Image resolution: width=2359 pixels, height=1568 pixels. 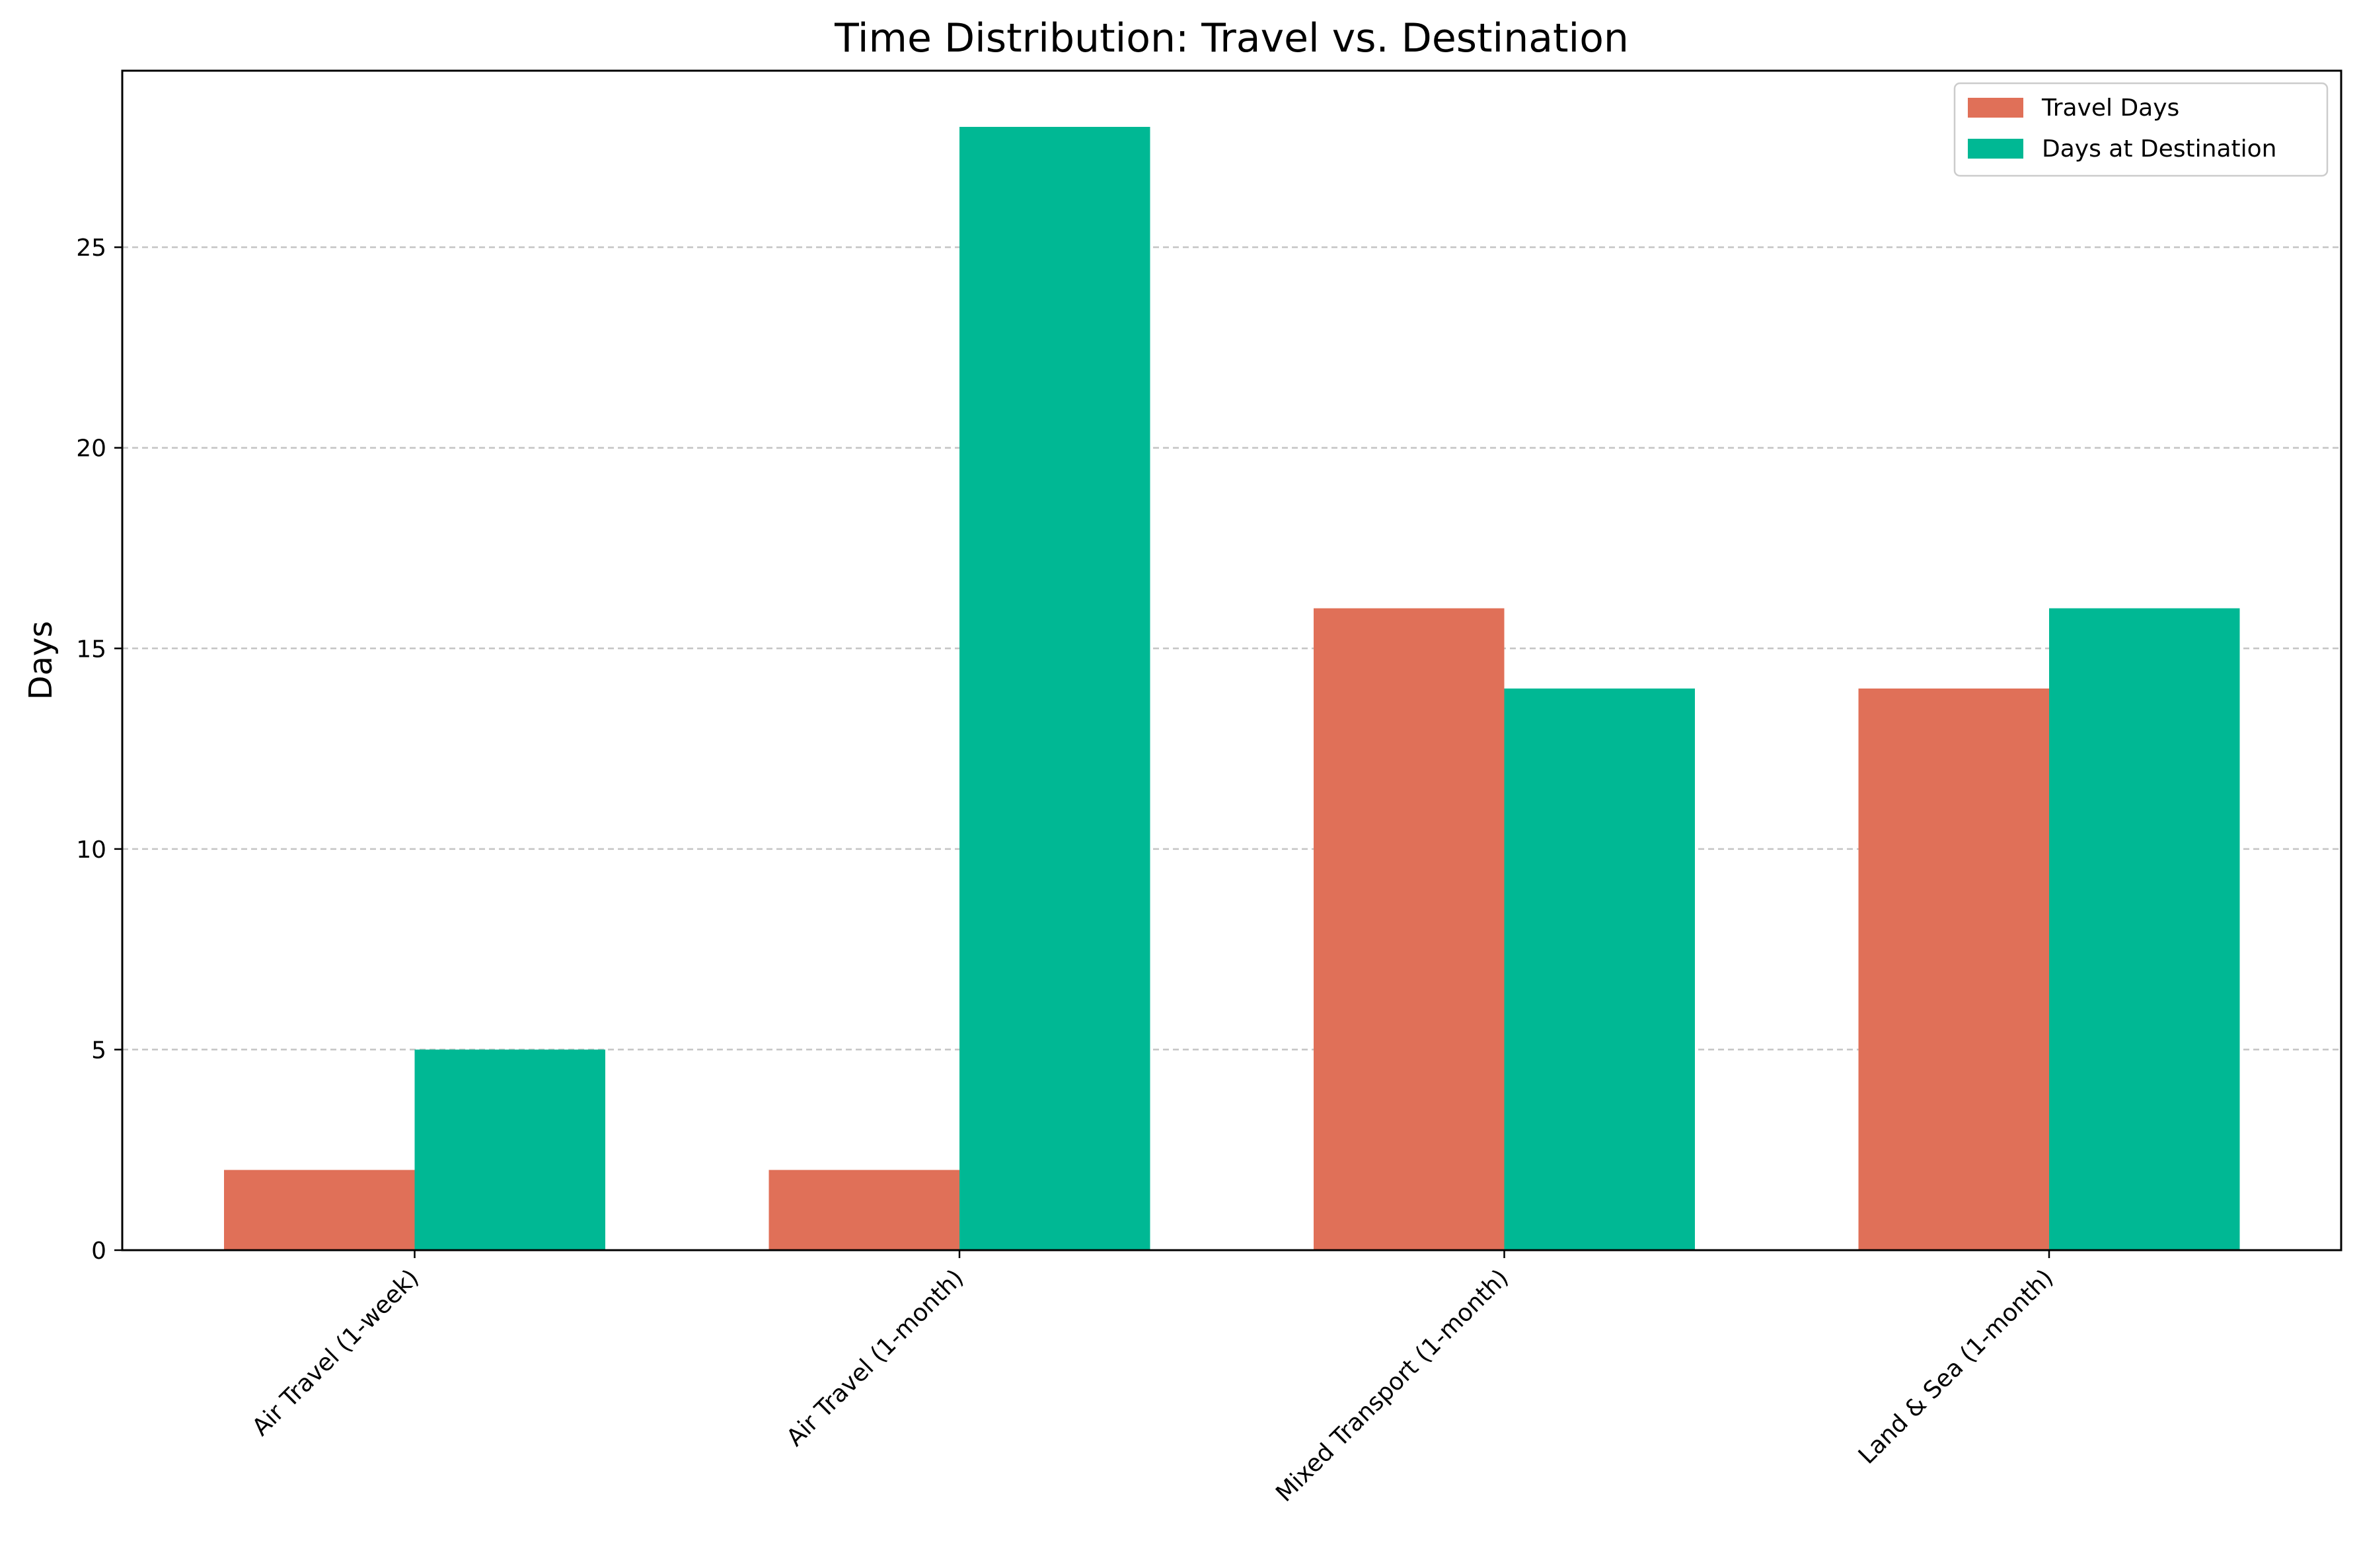 What do you see at coordinates (2110, 108) in the screenshot?
I see `legend-label: Travel Days` at bounding box center [2110, 108].